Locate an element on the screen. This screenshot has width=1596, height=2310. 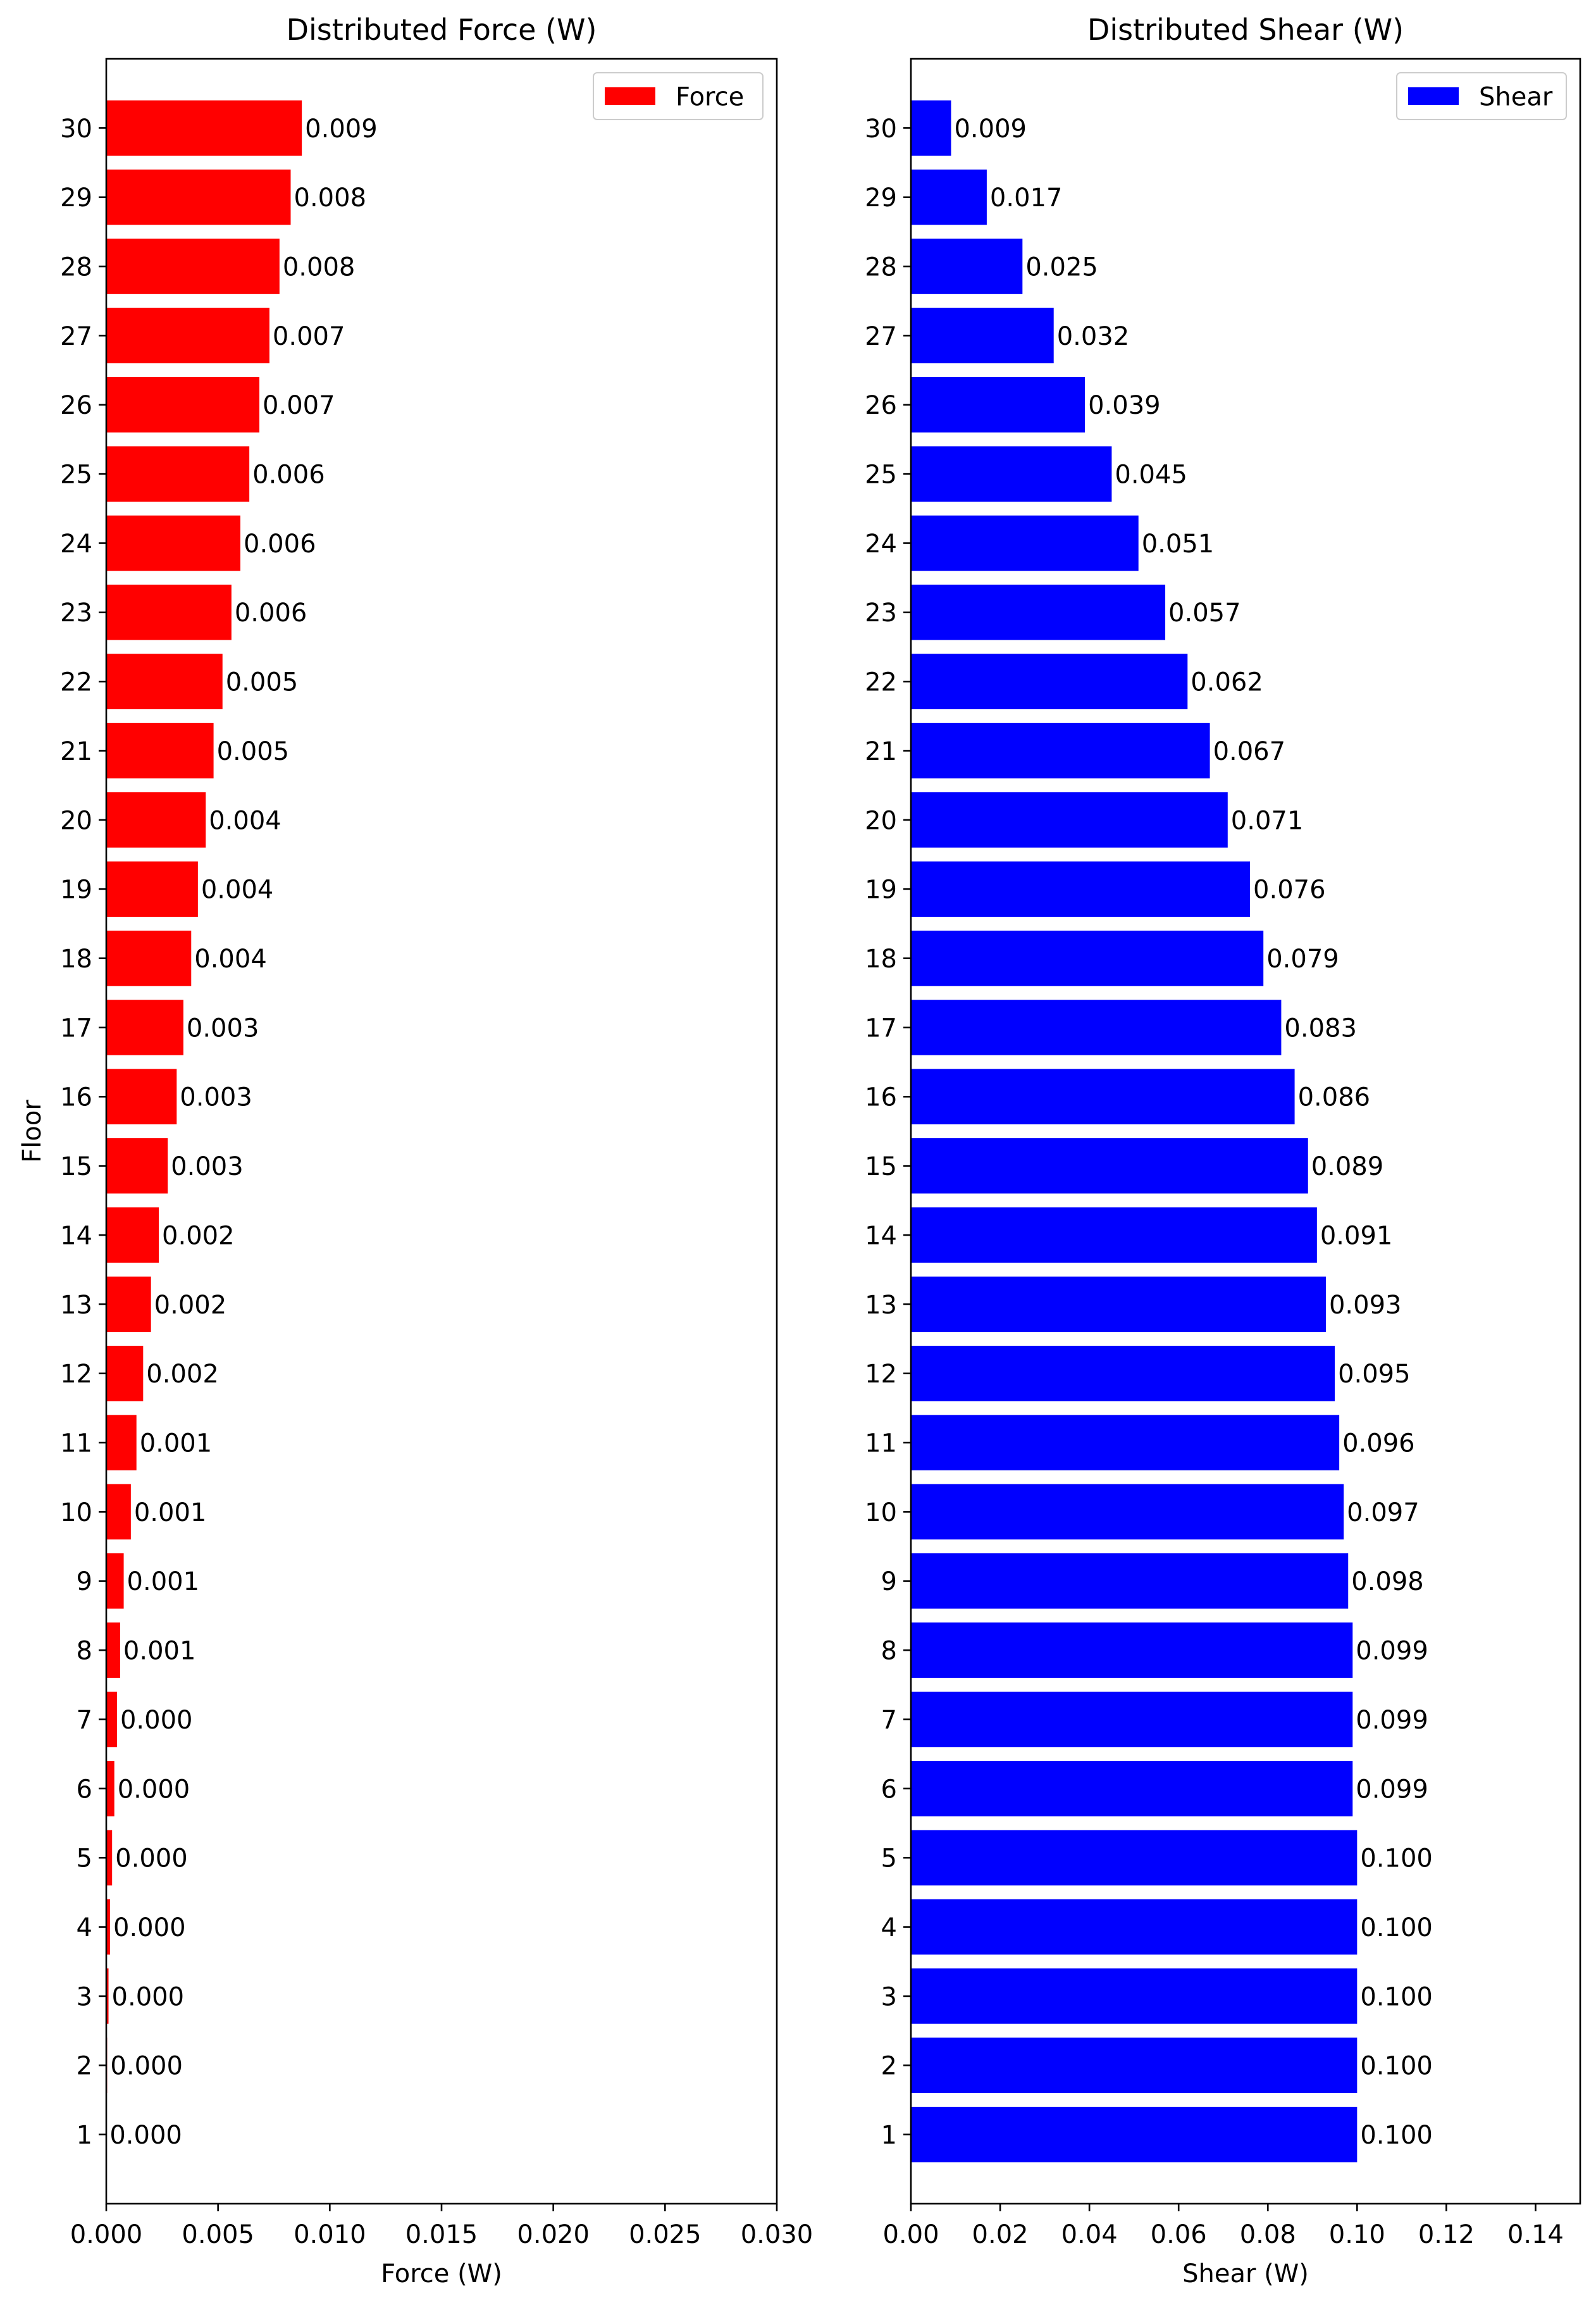
y-tick-label-15: 15 is located at coordinates (881, 1166).